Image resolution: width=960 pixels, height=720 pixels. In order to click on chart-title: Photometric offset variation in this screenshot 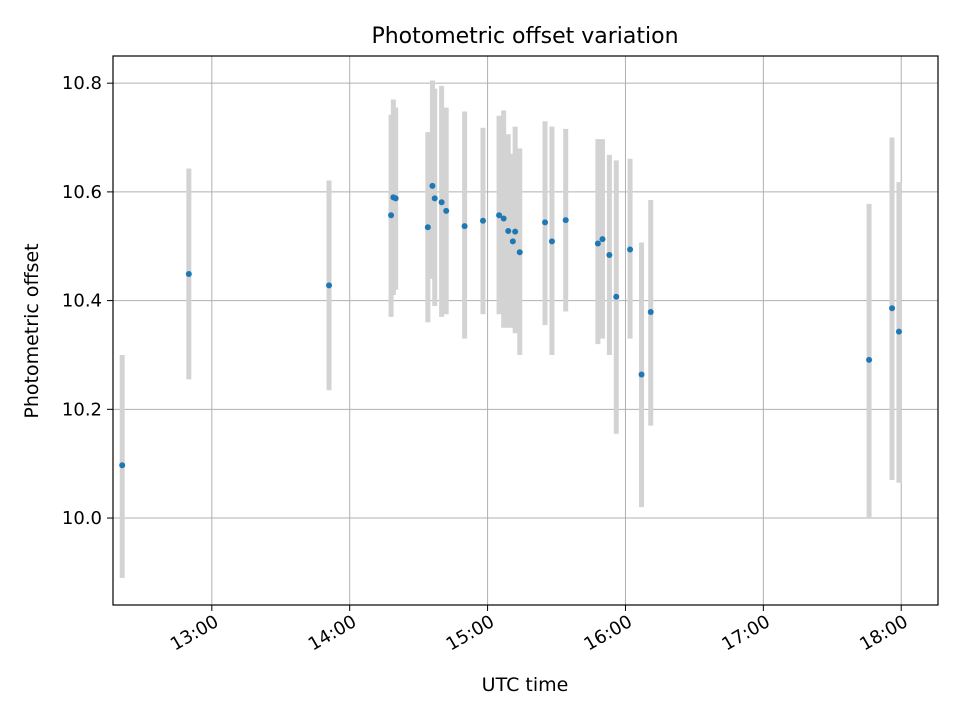, I will do `click(524, 36)`.